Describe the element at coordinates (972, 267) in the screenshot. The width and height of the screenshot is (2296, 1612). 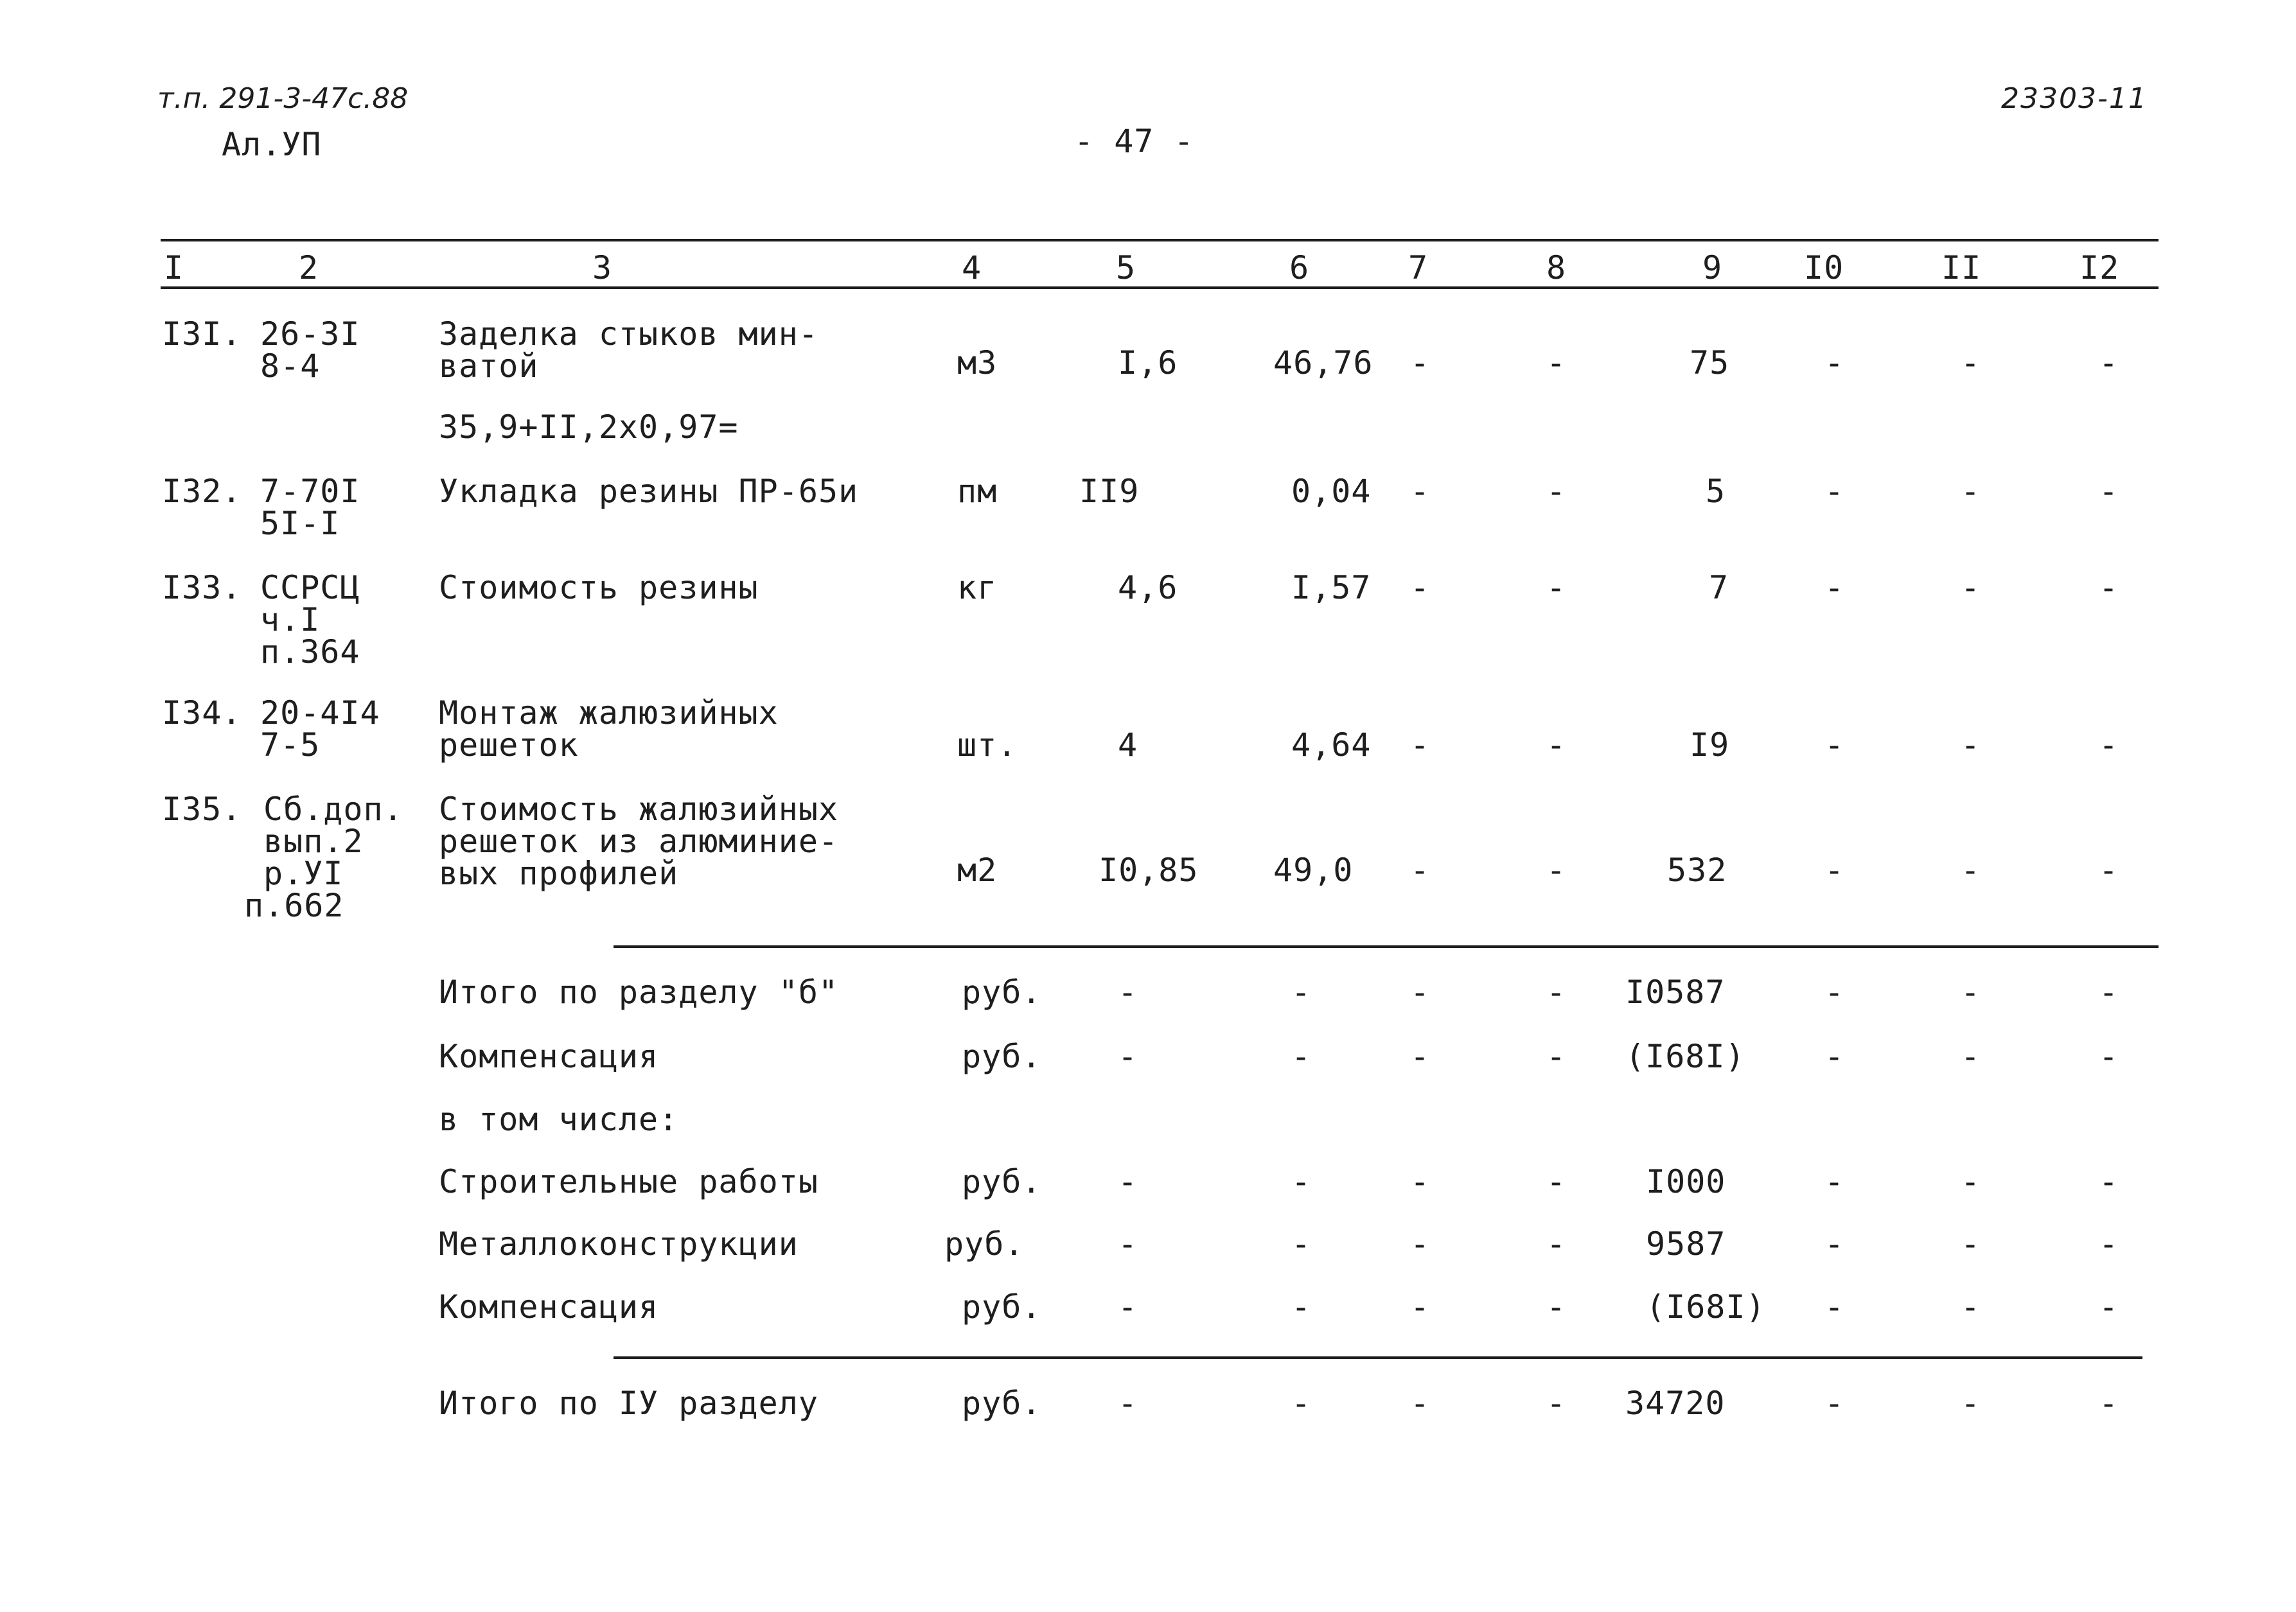
I see `col-header-4: 4` at that location.